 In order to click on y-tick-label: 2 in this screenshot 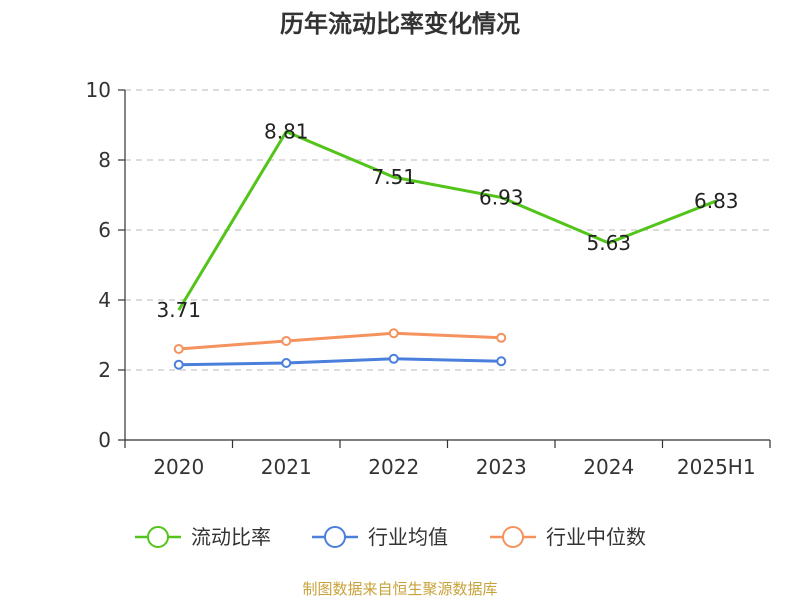, I will do `click(104, 370)`.